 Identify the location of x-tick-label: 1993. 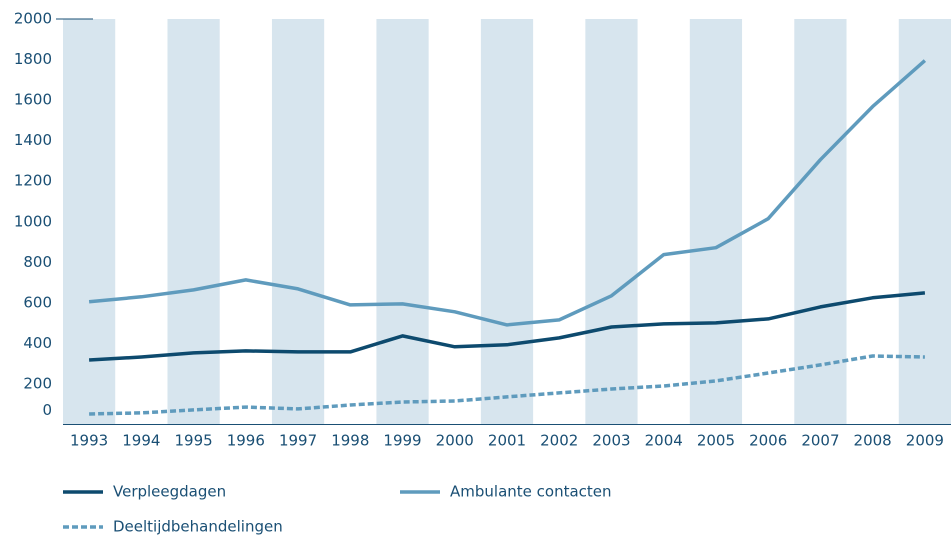
(89, 441).